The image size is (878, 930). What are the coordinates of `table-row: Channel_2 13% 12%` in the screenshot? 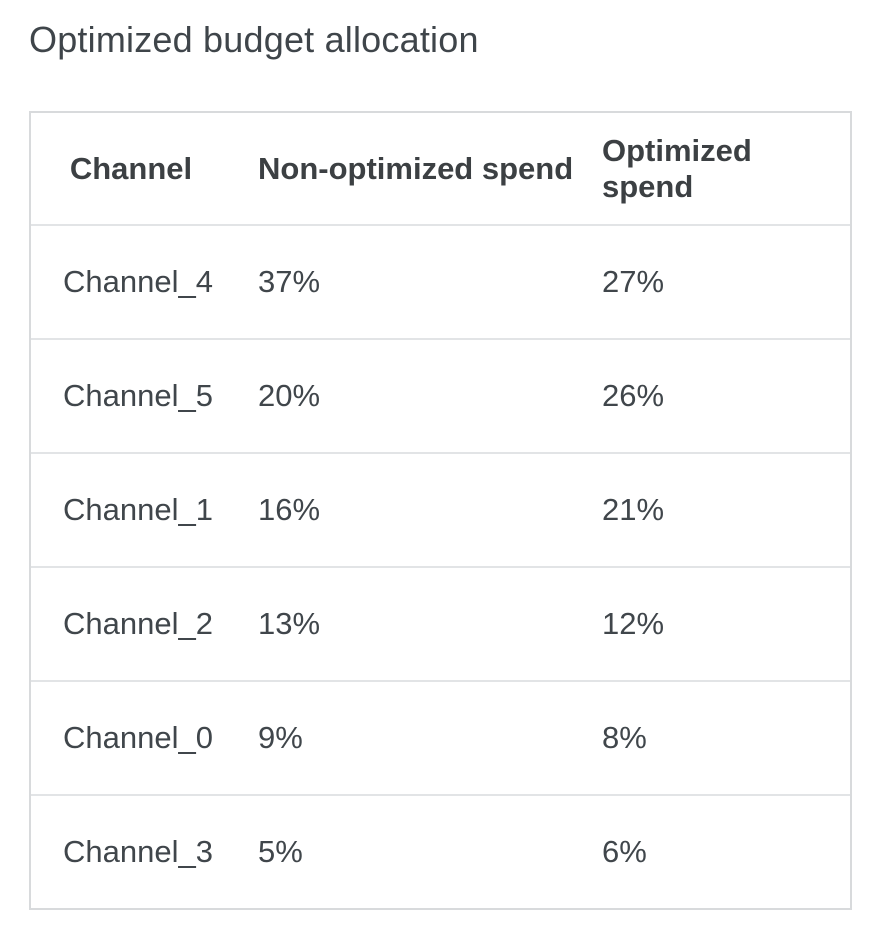 It's located at (440, 623).